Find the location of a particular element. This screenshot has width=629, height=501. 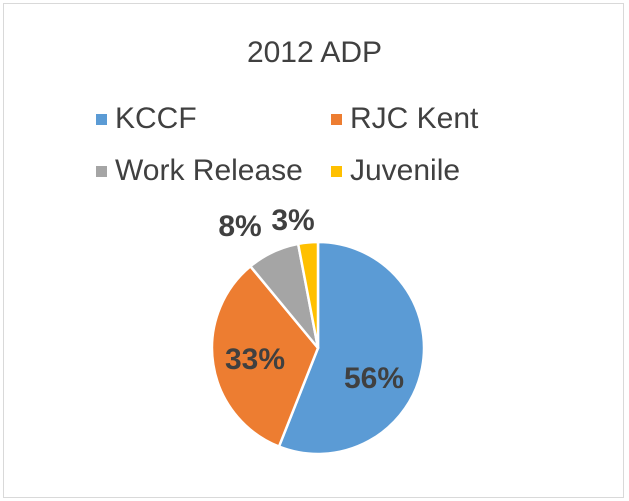

legend-label-juvenile: Juvenile is located at coordinates (405, 170).